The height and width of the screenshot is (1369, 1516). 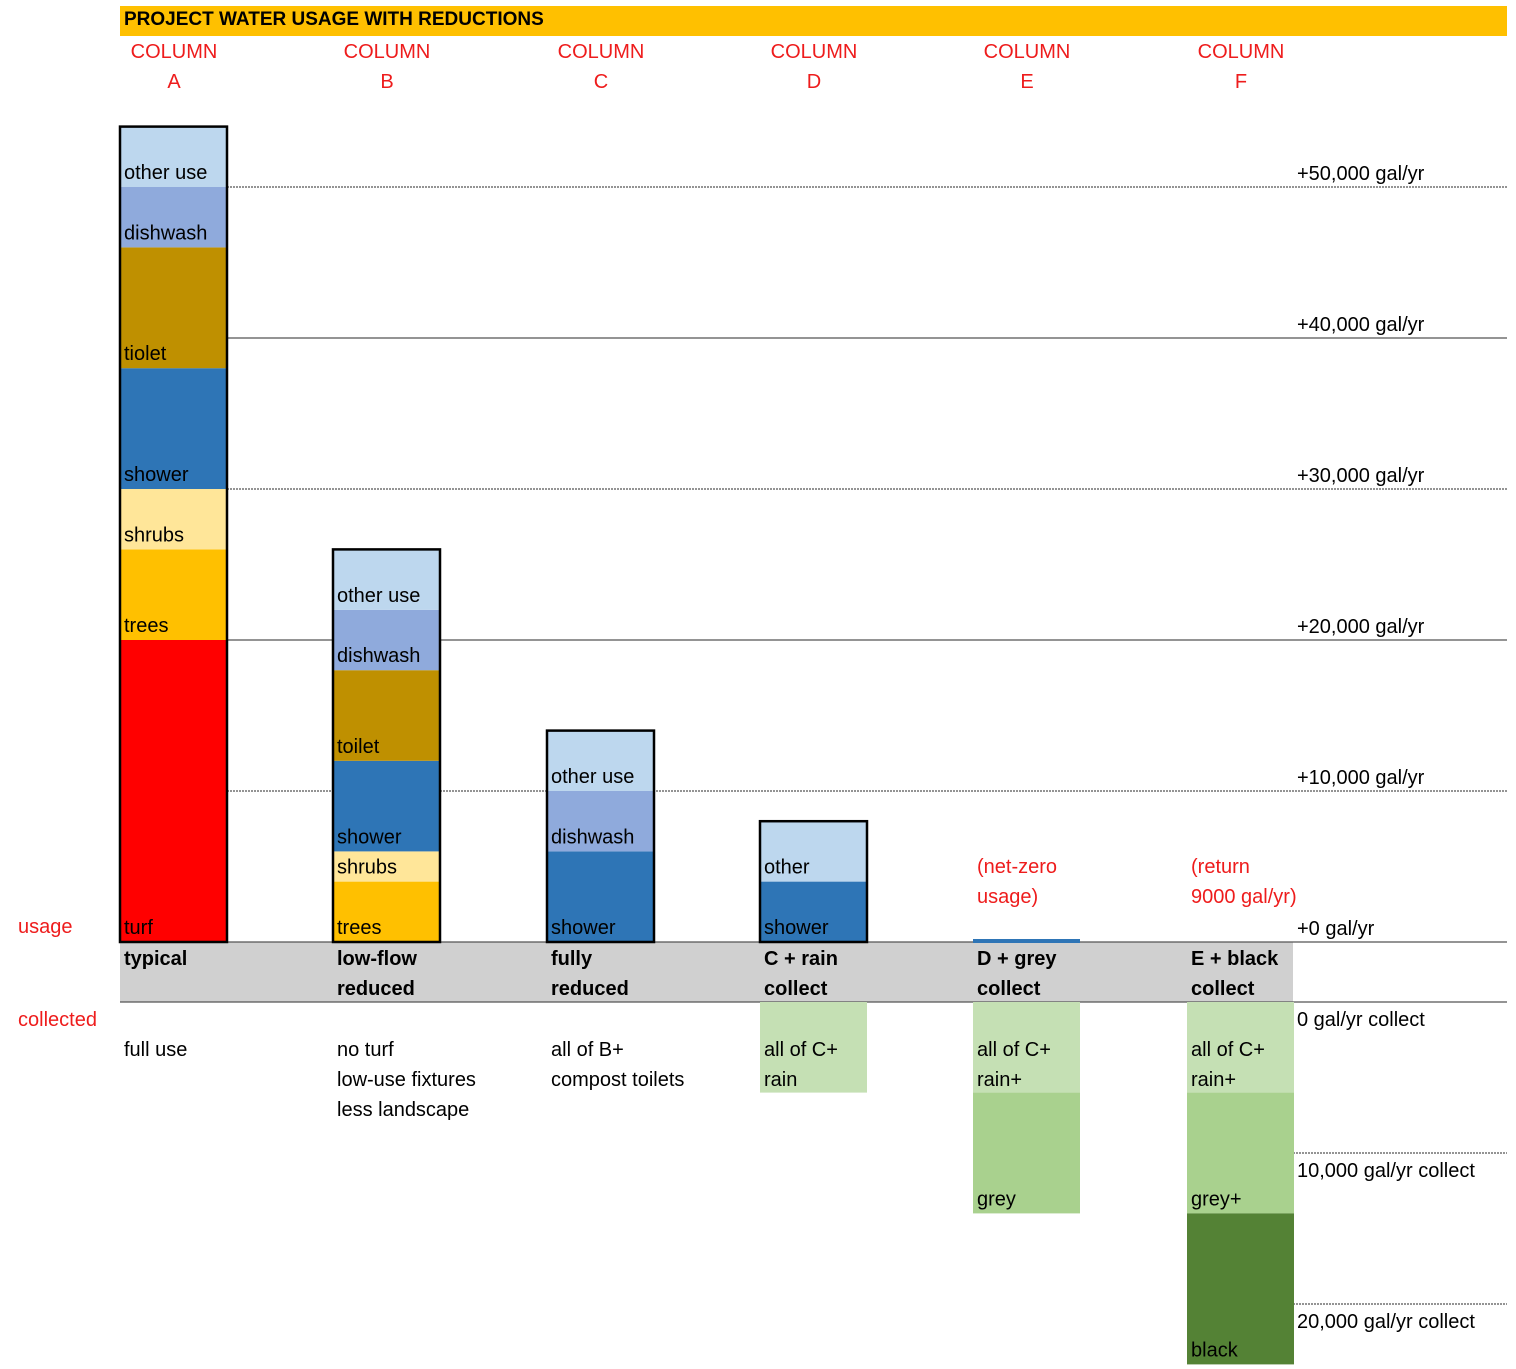 I want to click on column-heading-c-line1: COLUMN, so click(x=601, y=52).